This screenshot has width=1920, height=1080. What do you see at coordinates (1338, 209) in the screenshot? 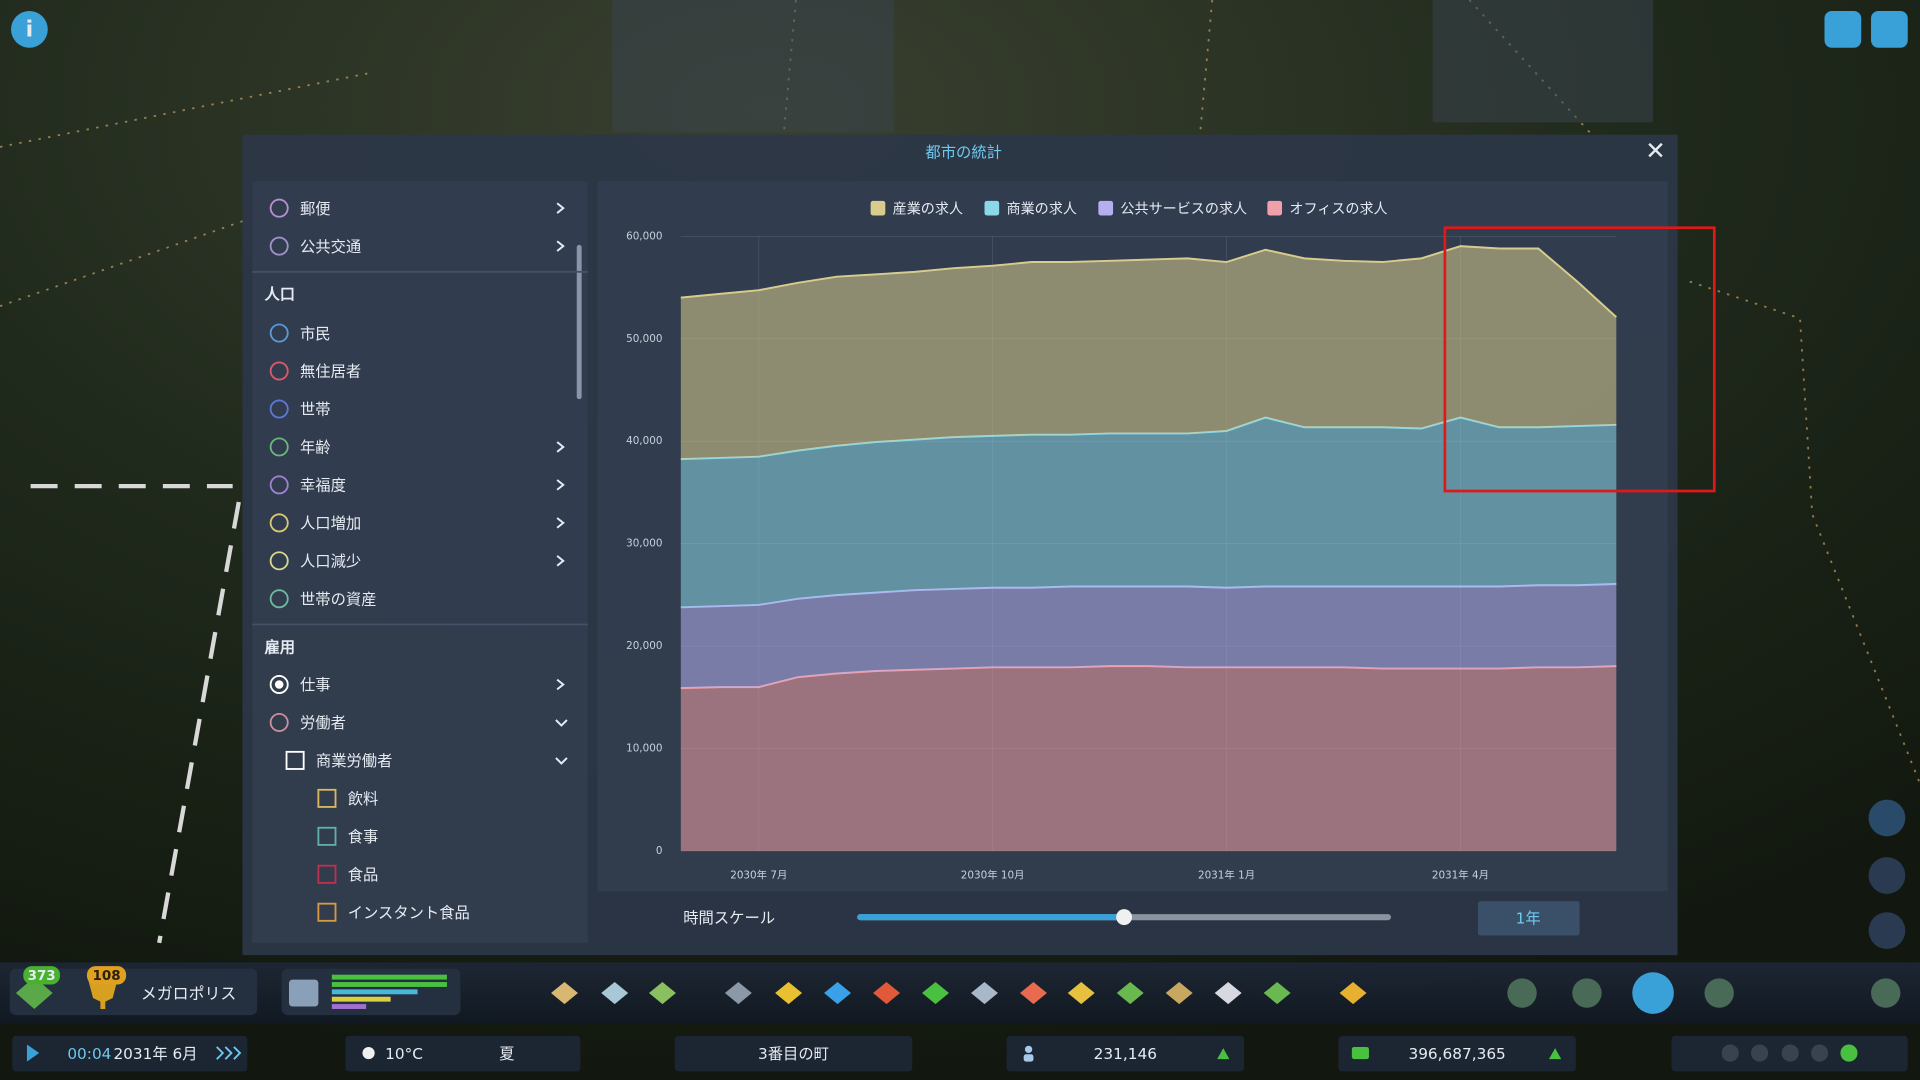
I see `legend-label: オフィスの求人` at bounding box center [1338, 209].